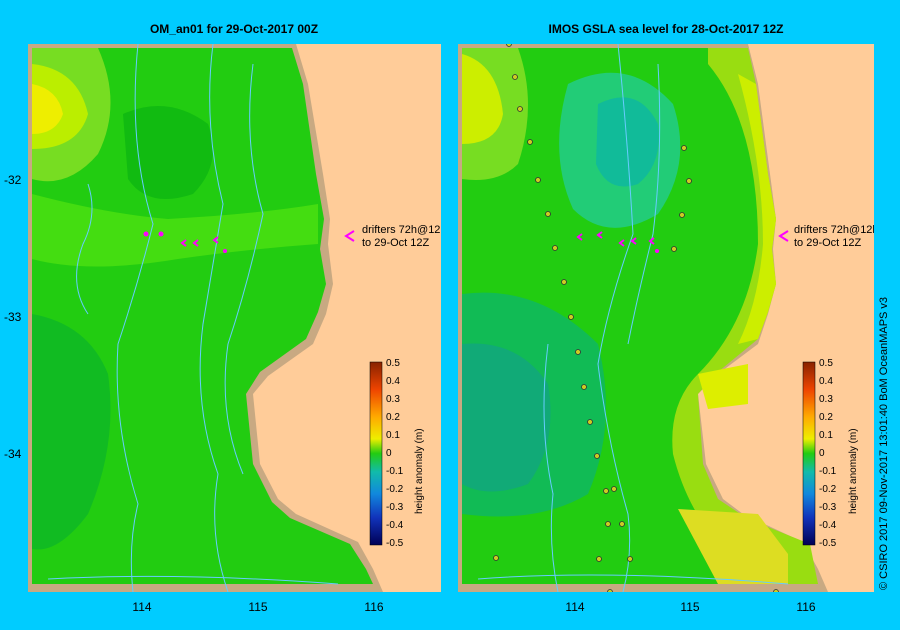 This screenshot has height=630, width=900. Describe the element at coordinates (666, 29) in the screenshot. I see `right-map-title: IMOS GSLA sea level for 28-Oct-2017 12Z` at that location.